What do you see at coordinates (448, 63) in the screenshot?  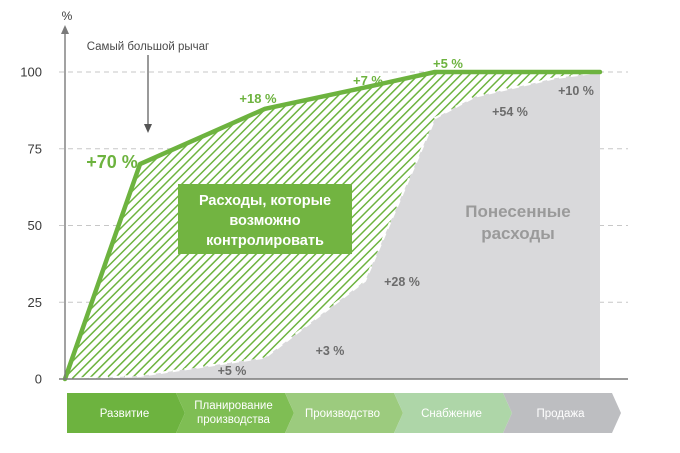 I see `controllable-increment-4: +5 %` at bounding box center [448, 63].